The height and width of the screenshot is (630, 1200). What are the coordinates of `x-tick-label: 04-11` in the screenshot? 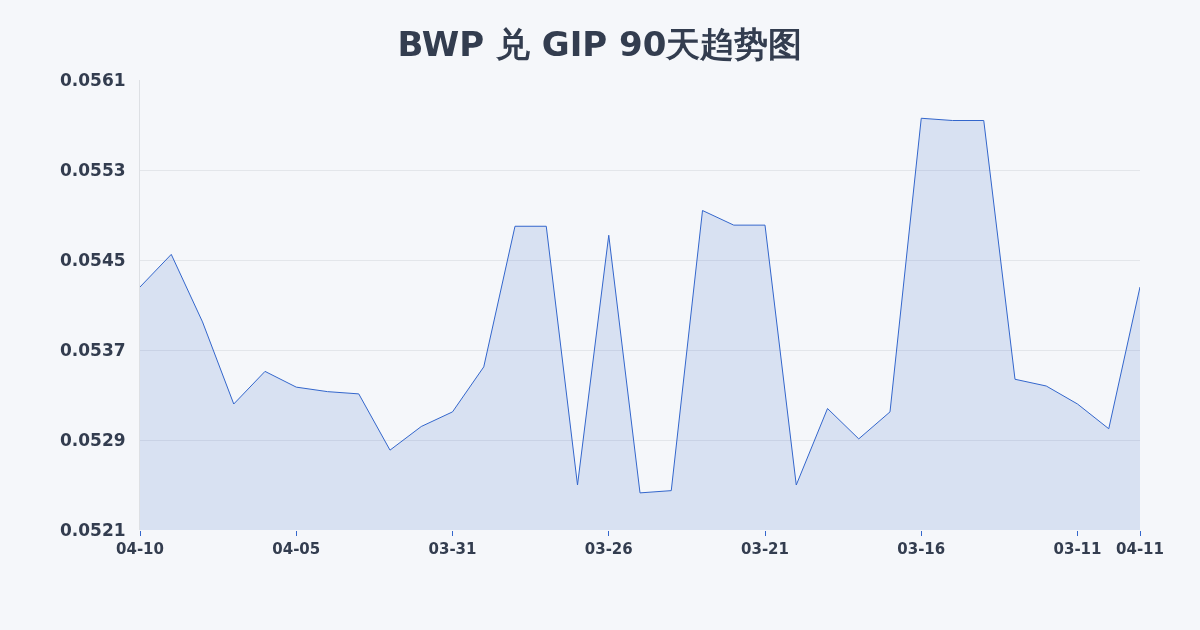 It's located at (1140, 549).